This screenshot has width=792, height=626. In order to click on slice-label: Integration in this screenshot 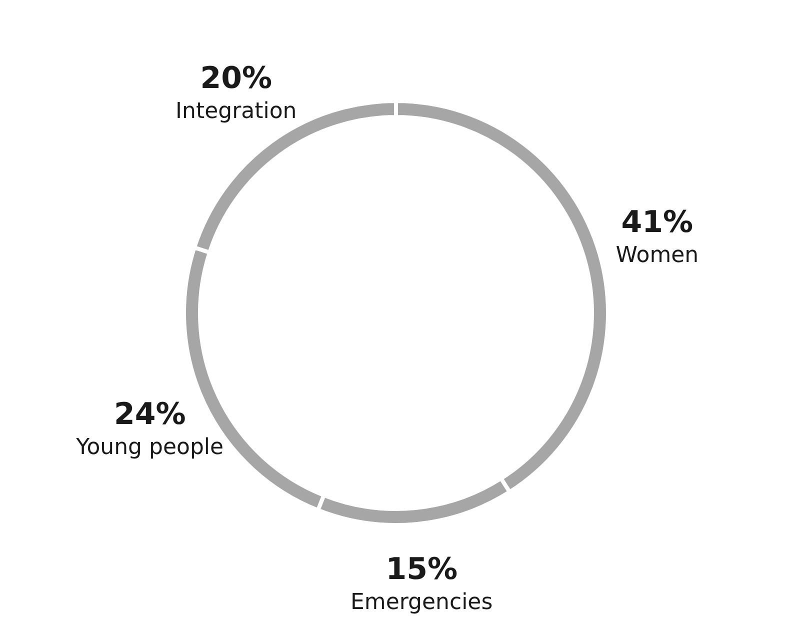, I will do `click(236, 111)`.